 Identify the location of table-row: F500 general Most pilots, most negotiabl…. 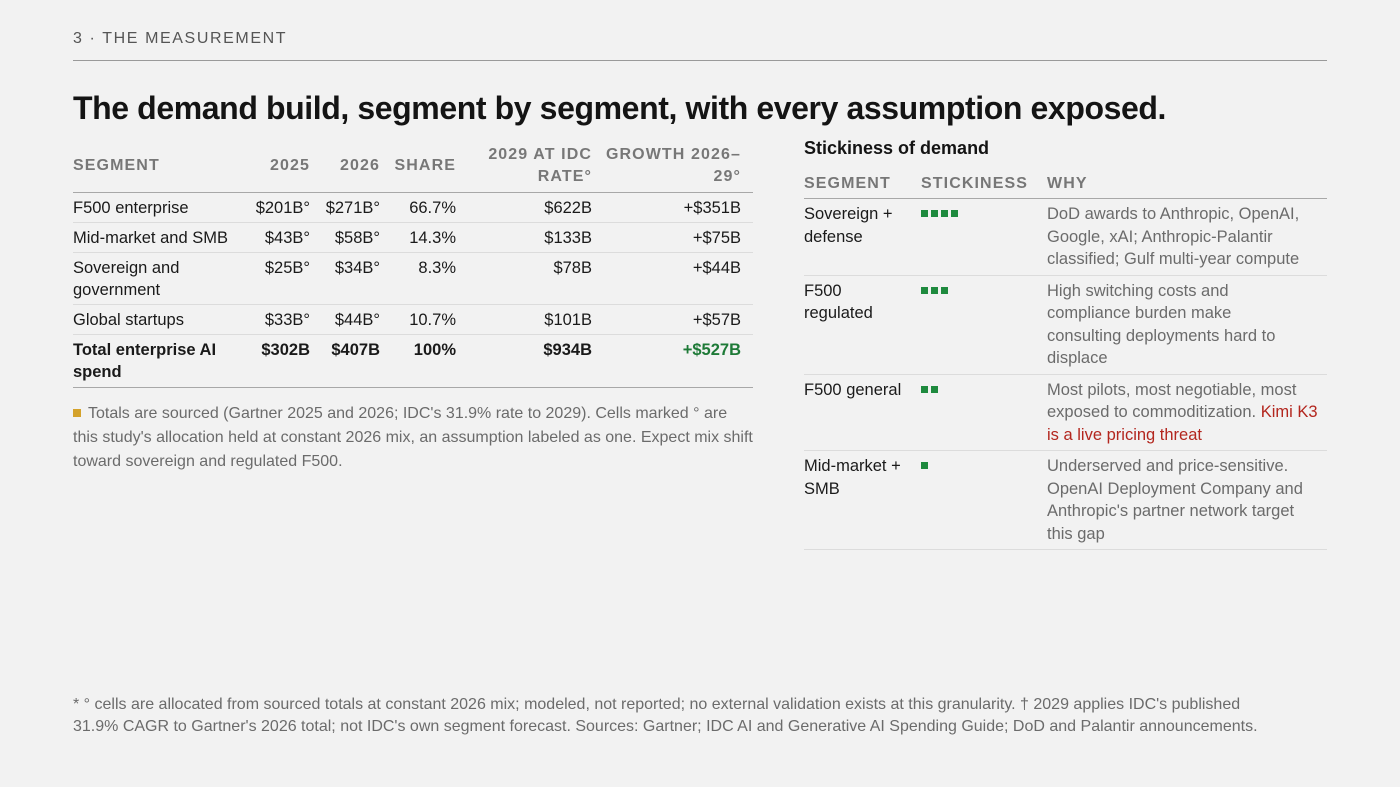
(1065, 412).